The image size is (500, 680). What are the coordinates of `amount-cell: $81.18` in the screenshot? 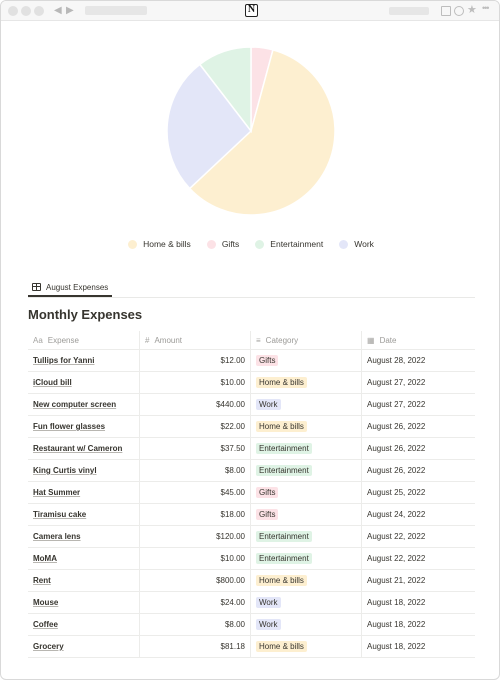 It's located at (195, 646).